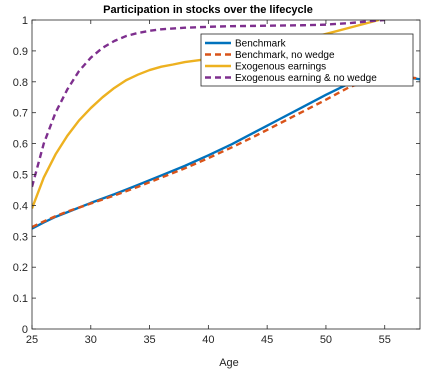 Image resolution: width=423 pixels, height=370 pixels. I want to click on legend-label: Exogenous earnings, so click(280, 67).